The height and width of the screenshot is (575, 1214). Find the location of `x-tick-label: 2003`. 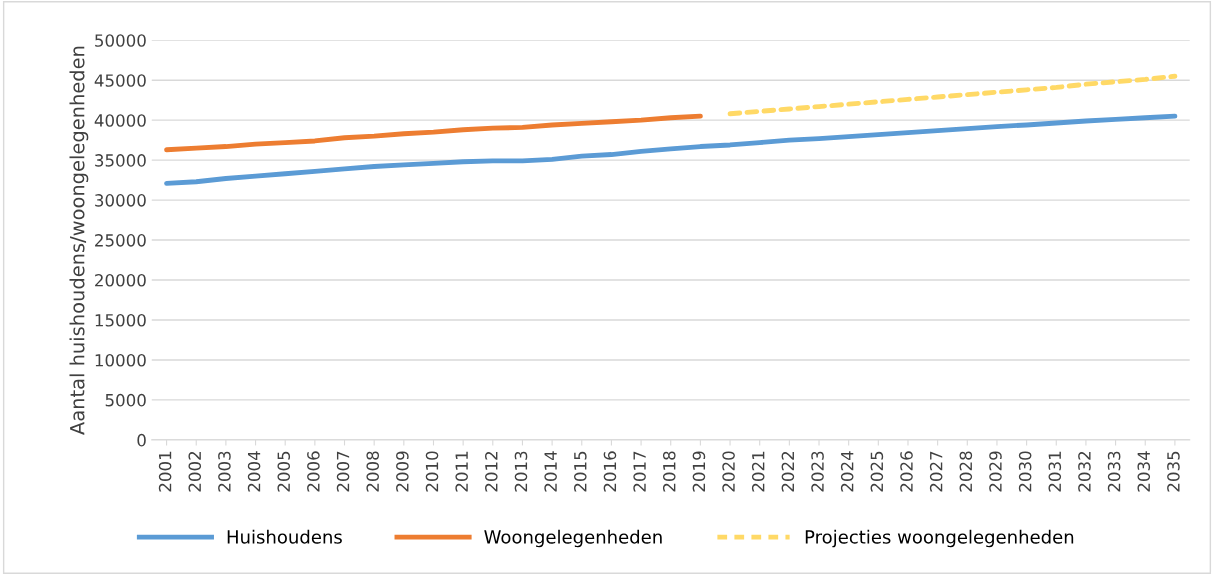

x-tick-label: 2003 is located at coordinates (224, 471).